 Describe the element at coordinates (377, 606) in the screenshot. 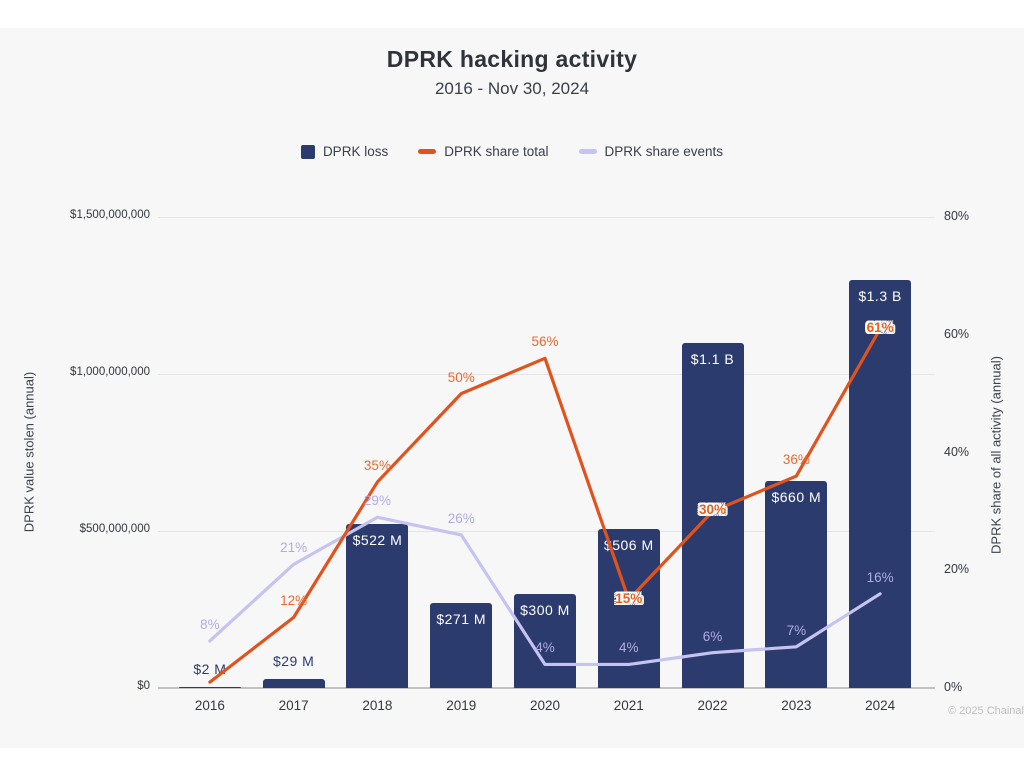

I see `bar-2018` at that location.